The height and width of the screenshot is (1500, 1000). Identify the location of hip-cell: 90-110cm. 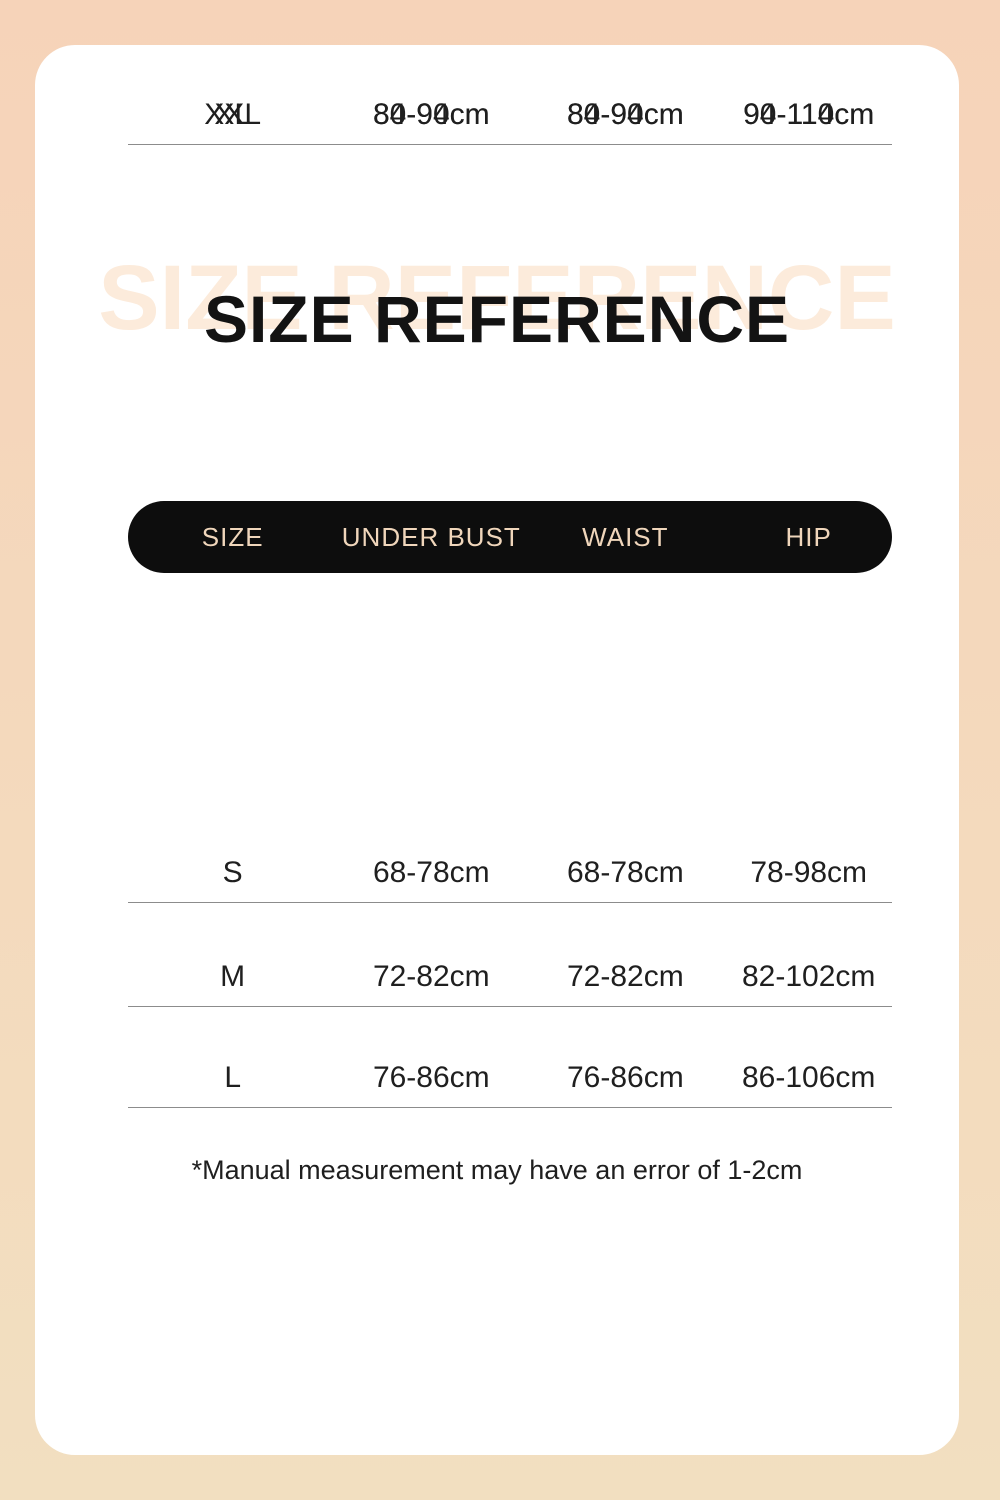
(809, 114).